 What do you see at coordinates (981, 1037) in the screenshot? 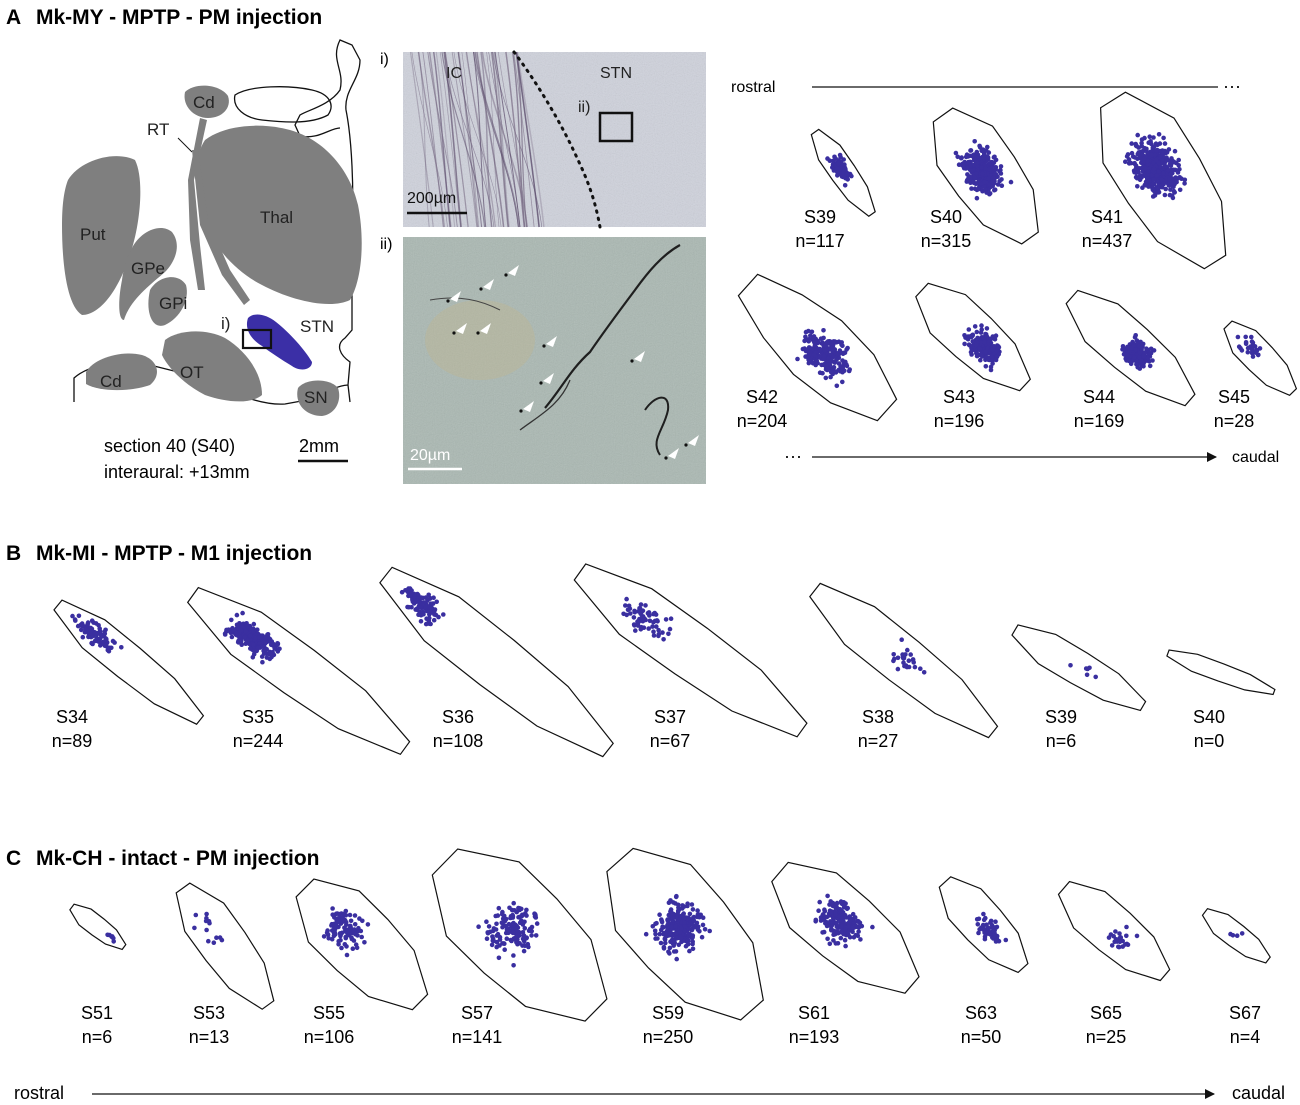
I see `section-count: n=50` at bounding box center [981, 1037].